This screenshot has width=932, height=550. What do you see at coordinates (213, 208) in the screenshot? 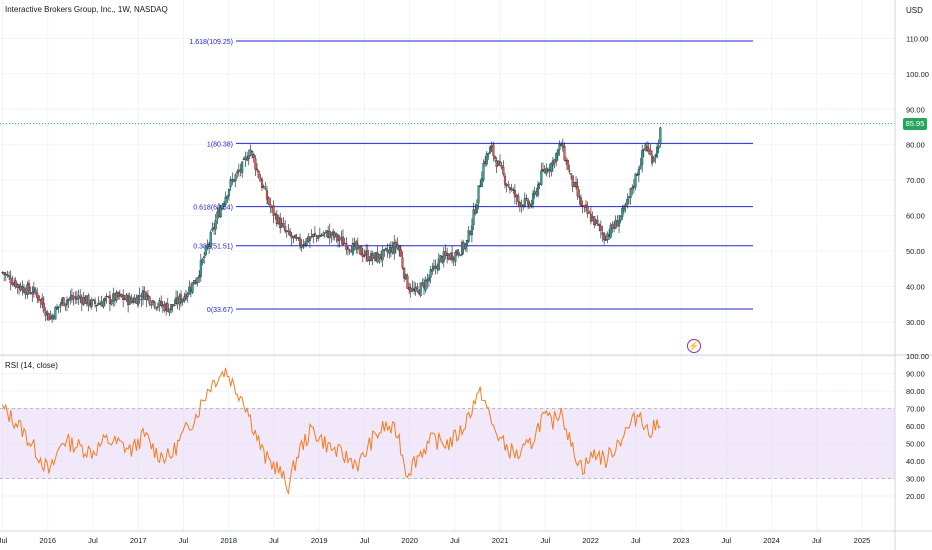
I see `fib-level-label: 0.618(62.54)` at bounding box center [213, 208].